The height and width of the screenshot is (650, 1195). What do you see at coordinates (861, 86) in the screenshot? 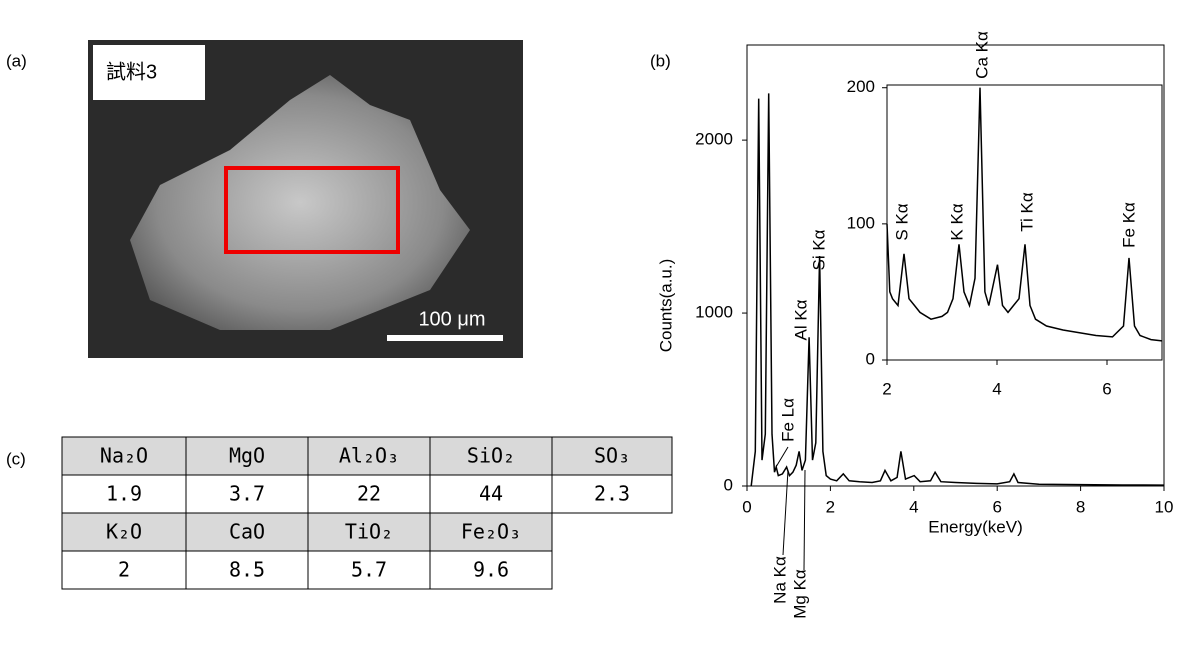
I see `y-tick-label: 200` at bounding box center [861, 86].